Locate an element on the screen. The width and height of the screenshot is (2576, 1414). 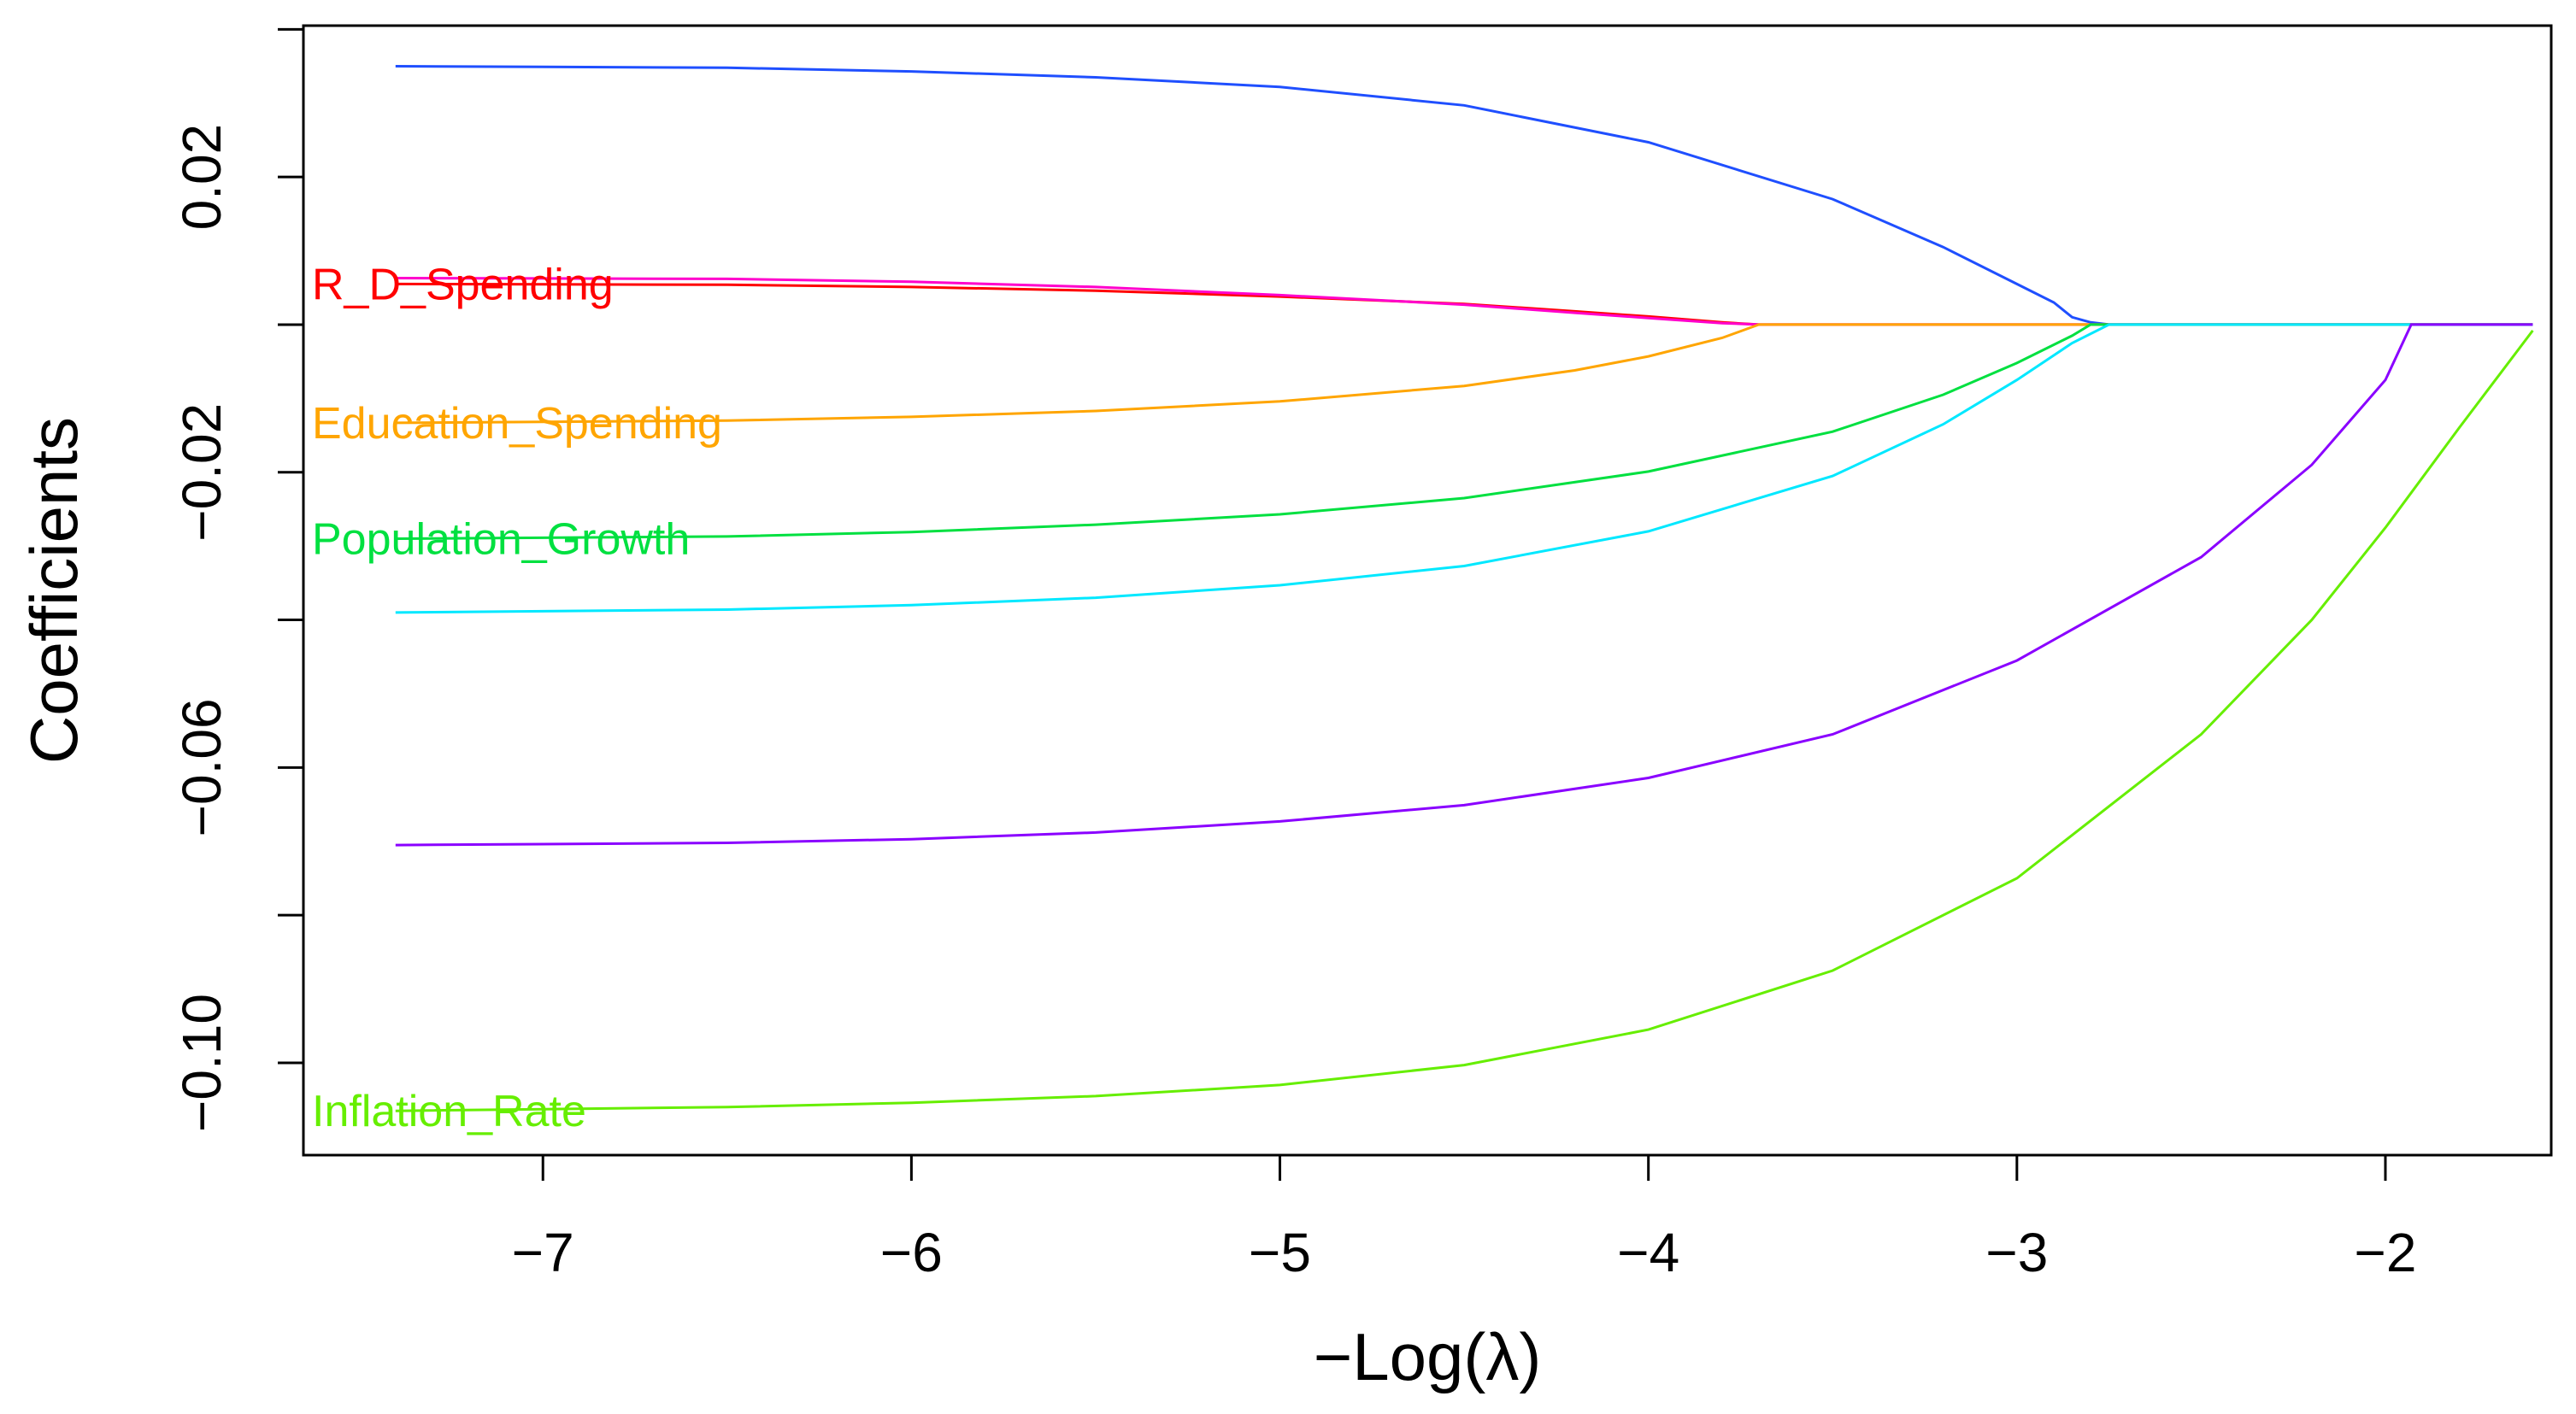
y-axis-title: Coefficients is located at coordinates (53, 590).